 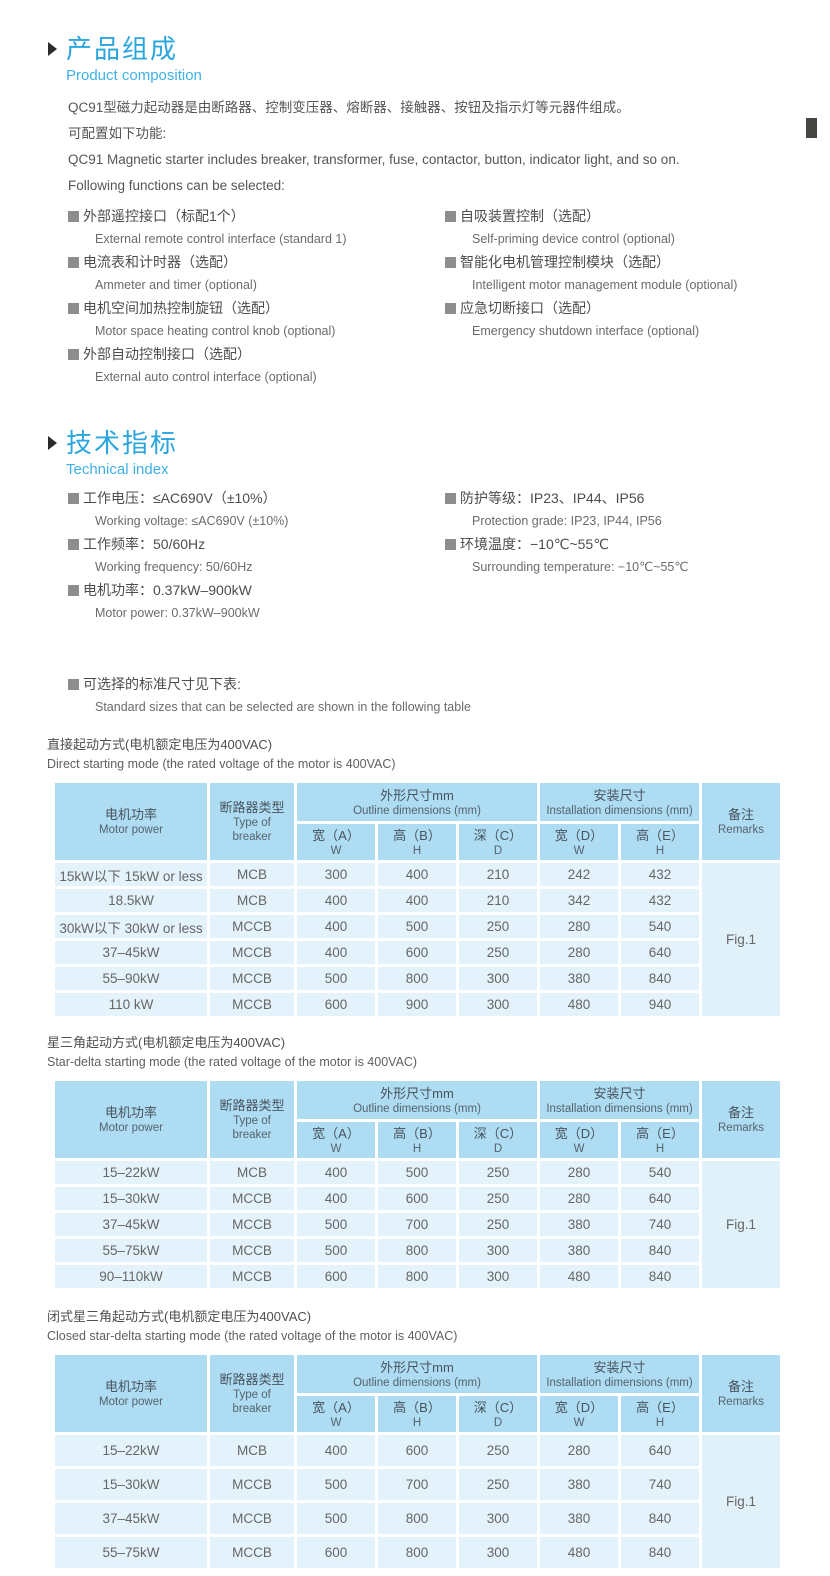 What do you see at coordinates (117, 469) in the screenshot?
I see `section-title-en: Technical index` at bounding box center [117, 469].